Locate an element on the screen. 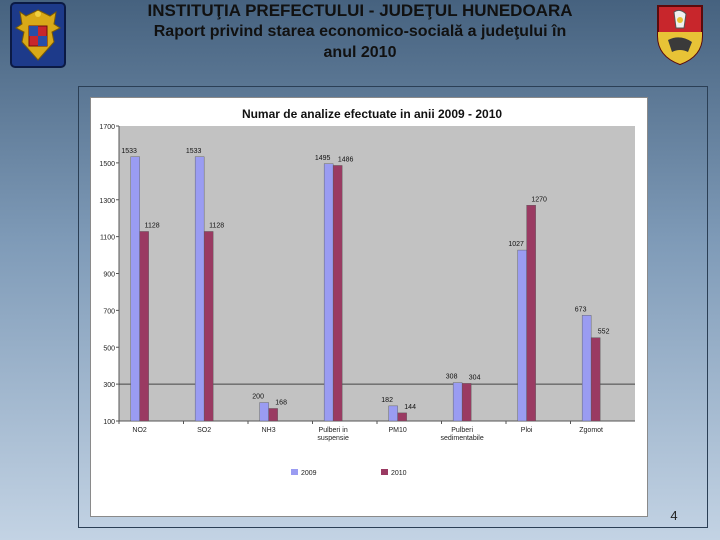 The height and width of the screenshot is (540, 720). y-tick-label: 1100 is located at coordinates (107, 238).